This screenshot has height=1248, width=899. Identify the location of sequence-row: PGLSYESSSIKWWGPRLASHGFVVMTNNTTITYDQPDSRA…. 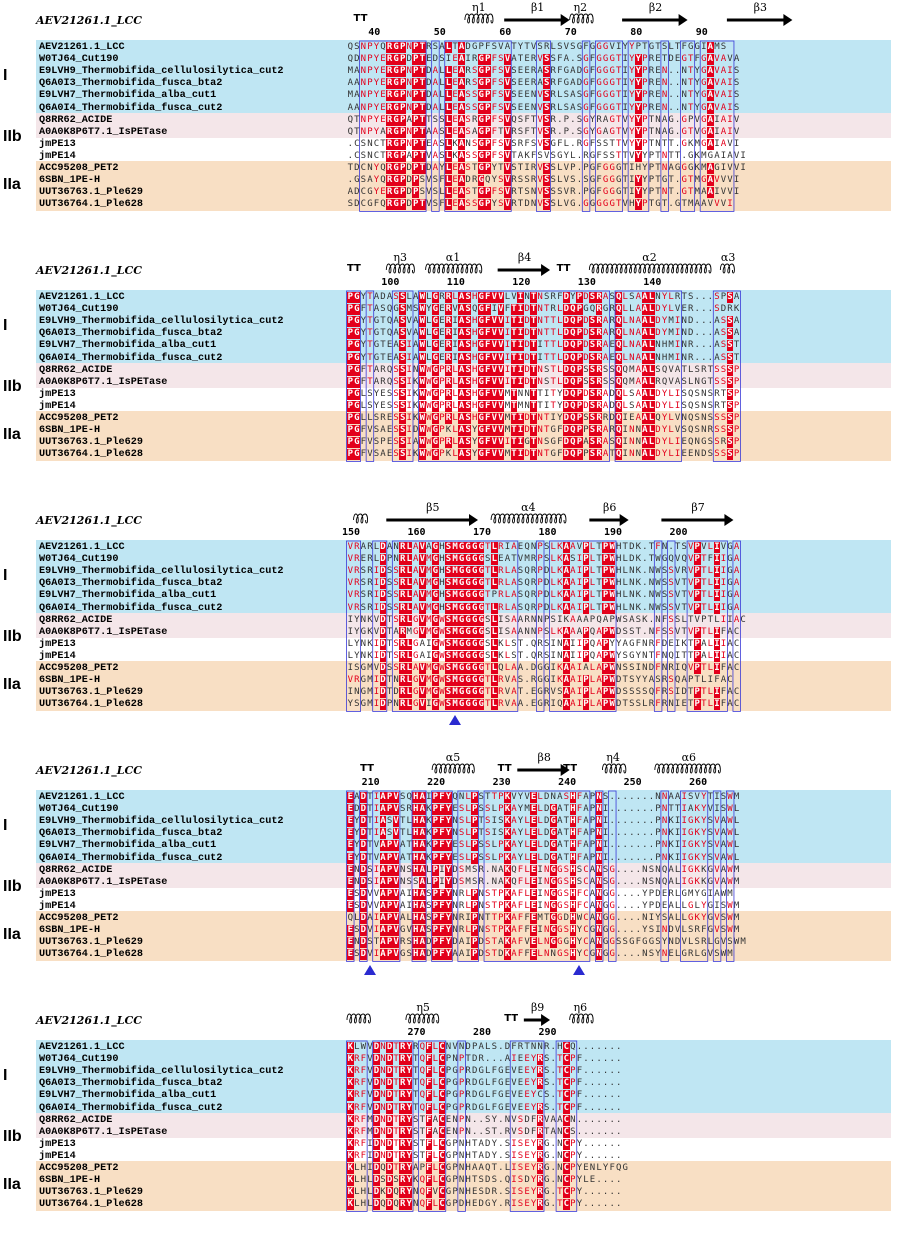
(543, 394).